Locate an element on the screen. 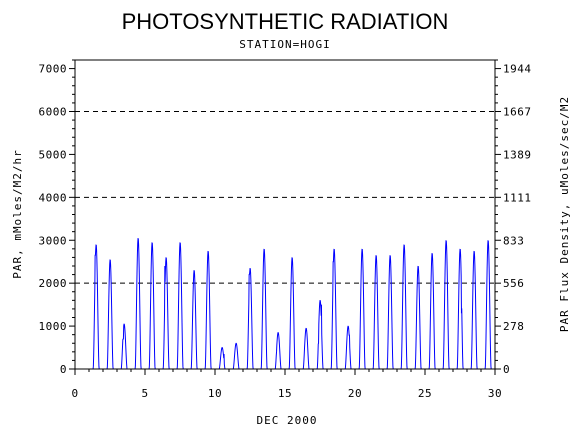  x-tick-label: 5 is located at coordinates (144, 393).